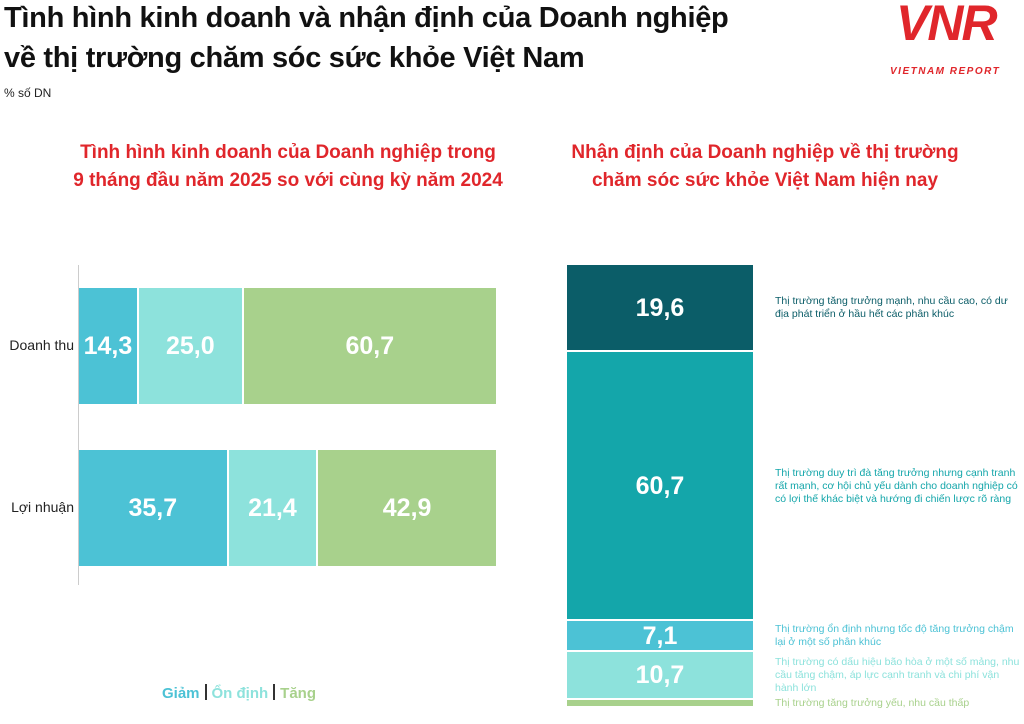 Image resolution: width=1024 pixels, height=724 pixels. Describe the element at coordinates (28, 93) in the screenshot. I see `unit: % số DN` at that location.